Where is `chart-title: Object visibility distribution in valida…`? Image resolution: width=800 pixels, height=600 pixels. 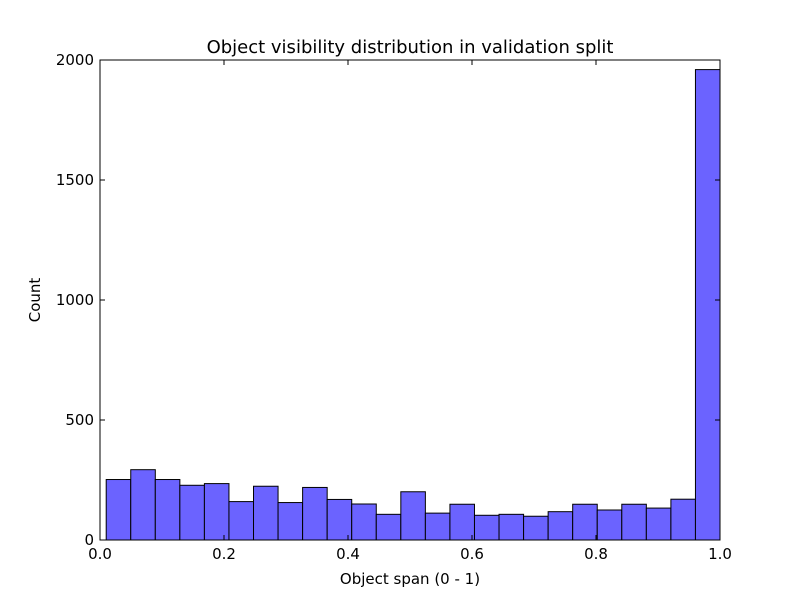 chart-title: Object visibility distribution in valida… is located at coordinates (410, 47).